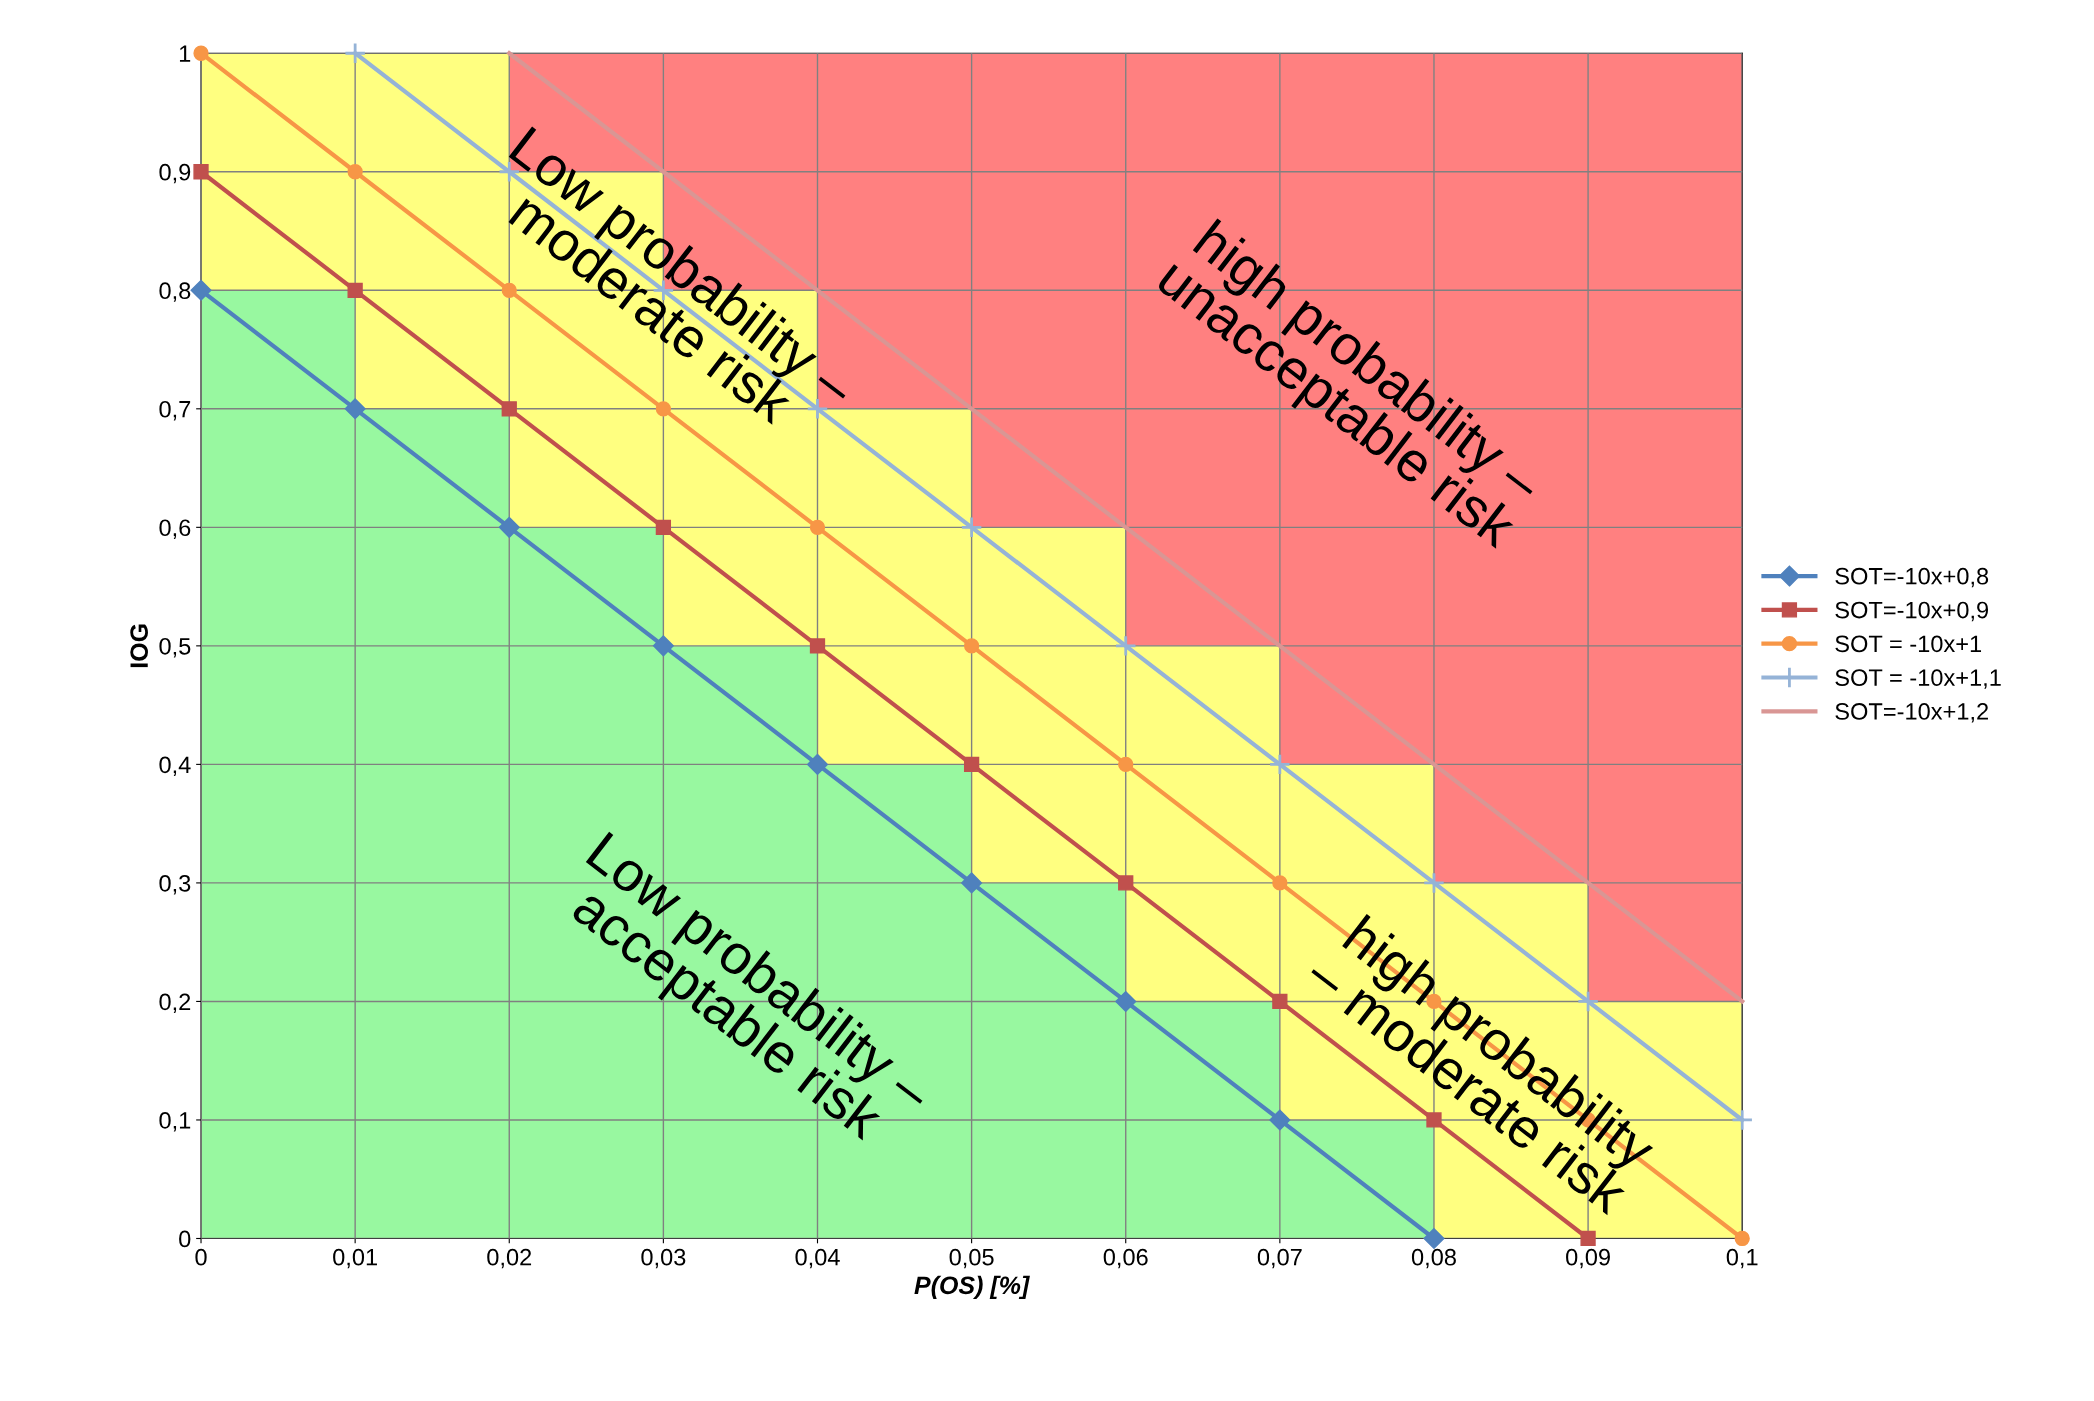 Image resolution: width=2094 pixels, height=1401 pixels. Describe the element at coordinates (355, 1258) in the screenshot. I see `x-tick-label: 0,01` at that location.